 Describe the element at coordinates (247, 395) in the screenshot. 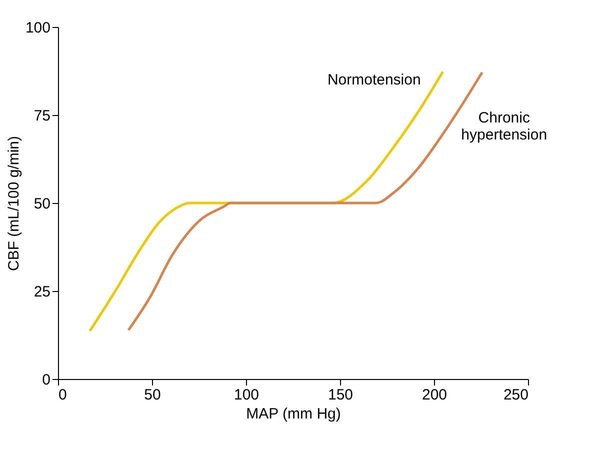

I see `x-tick-label: 100` at that location.